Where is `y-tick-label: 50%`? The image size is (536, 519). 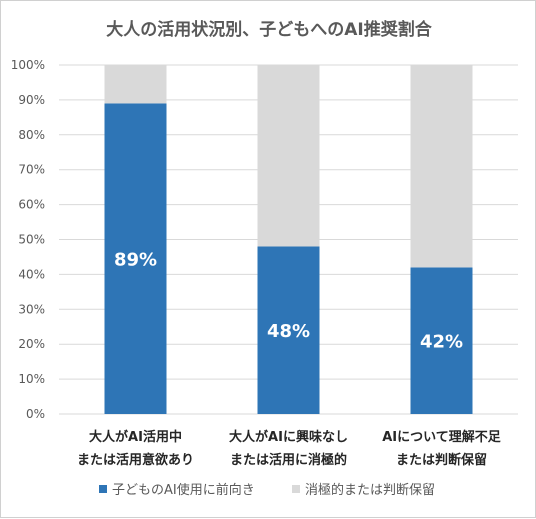 y-tick-label: 50% is located at coordinates (31, 240).